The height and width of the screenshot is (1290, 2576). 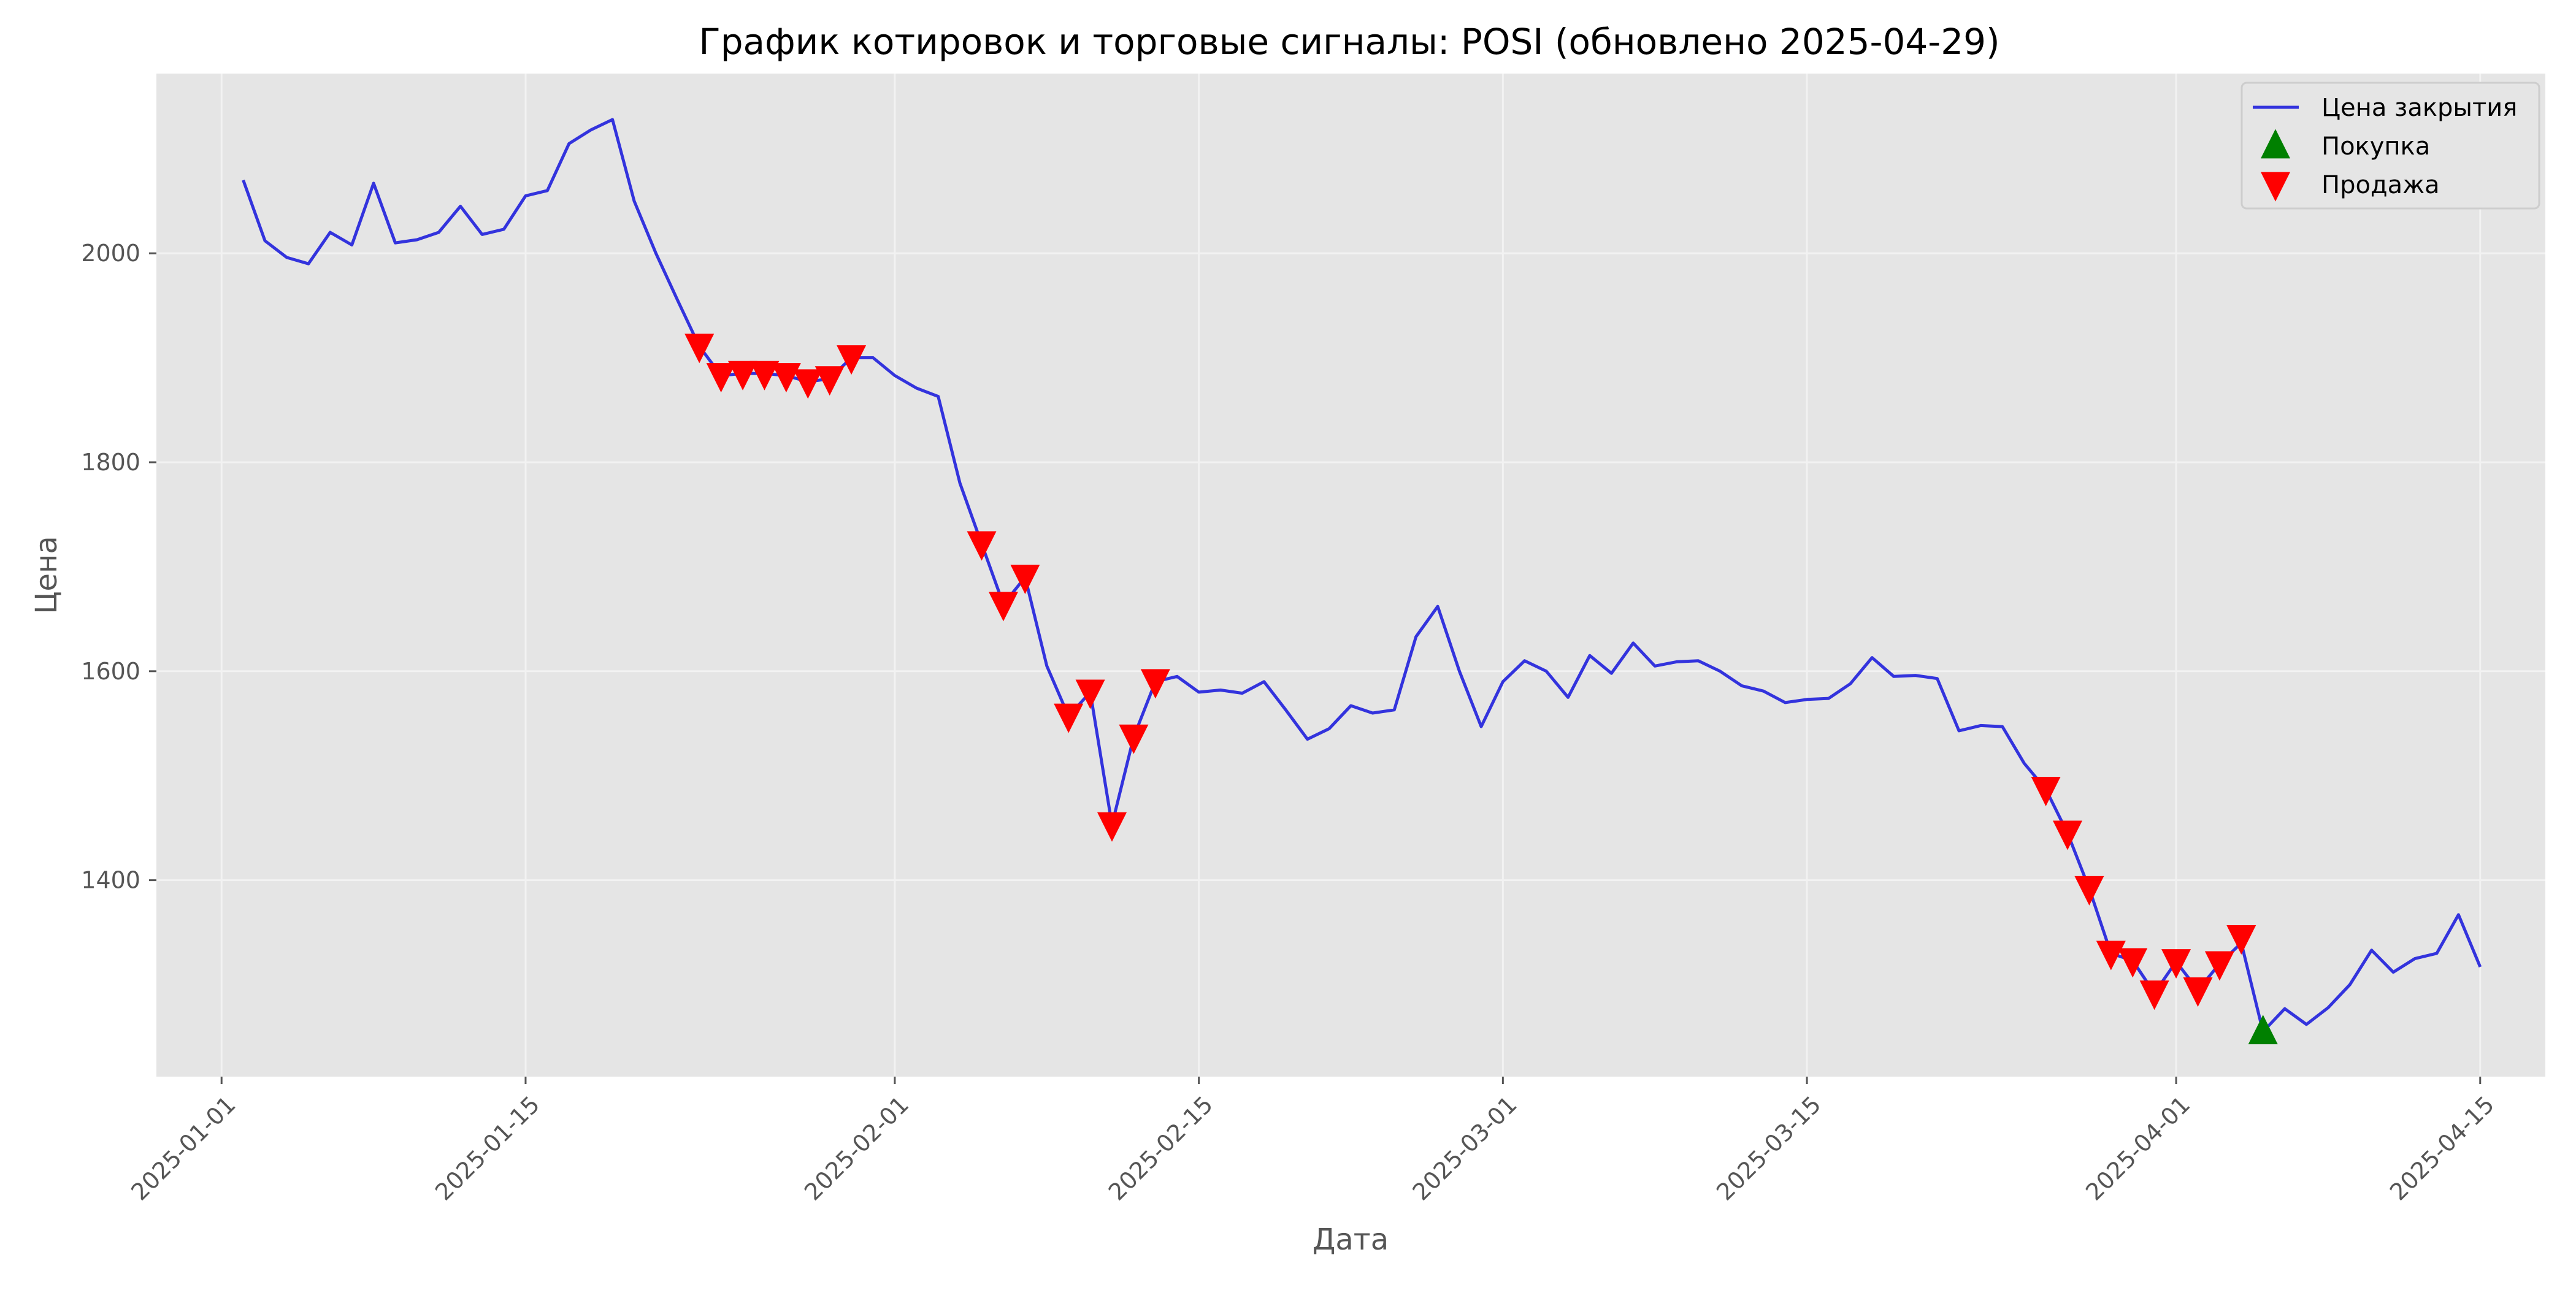 What do you see at coordinates (2275, 144) in the screenshot?
I see `legend-buy-swatch` at bounding box center [2275, 144].